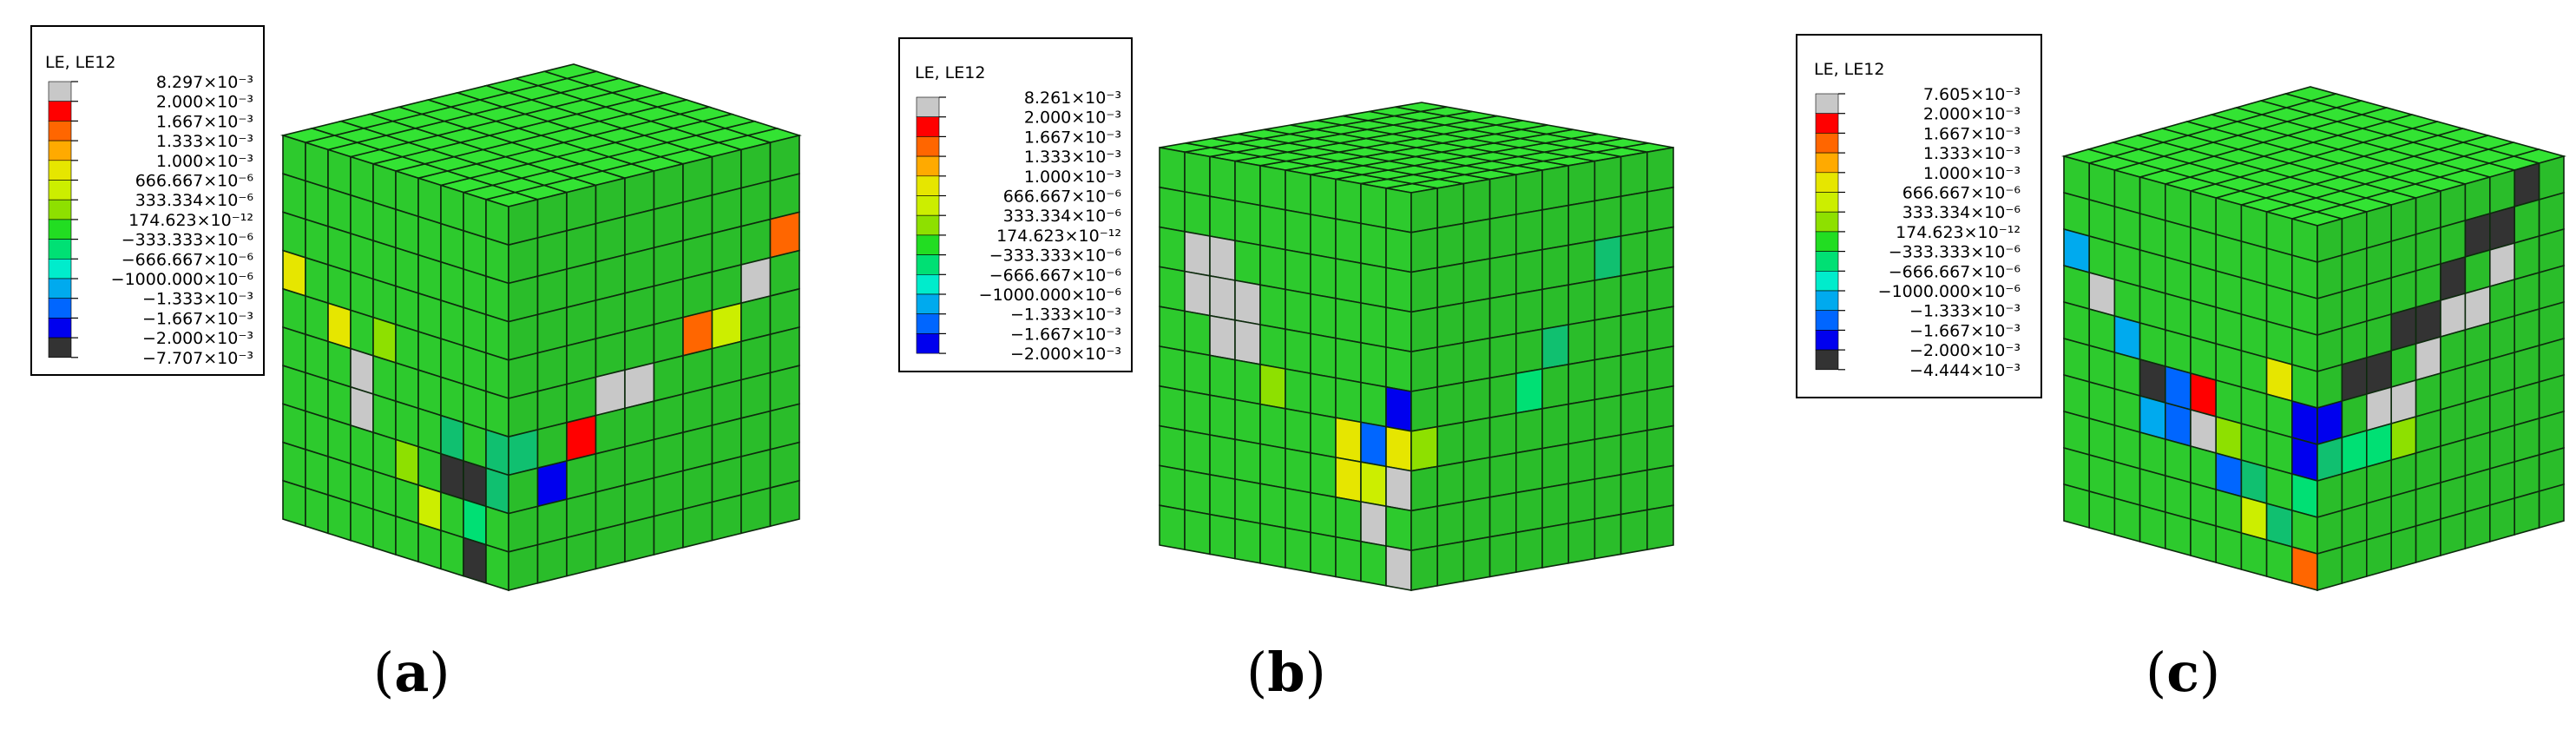 The image size is (2576, 730). I want to click on legend-value: 666.667×10⁻⁶, so click(1961, 193).